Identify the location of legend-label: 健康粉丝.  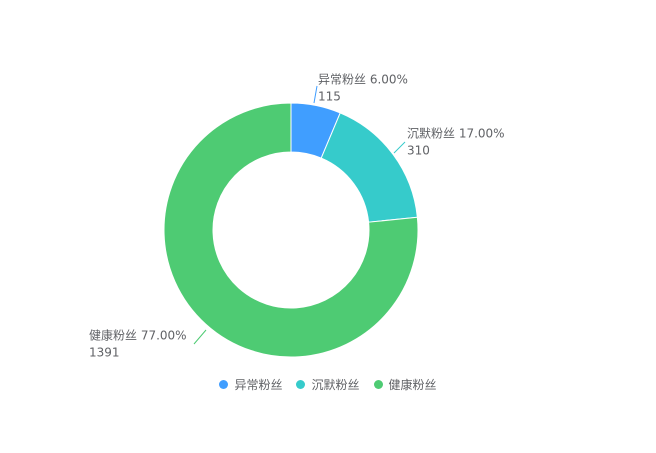
(412, 384).